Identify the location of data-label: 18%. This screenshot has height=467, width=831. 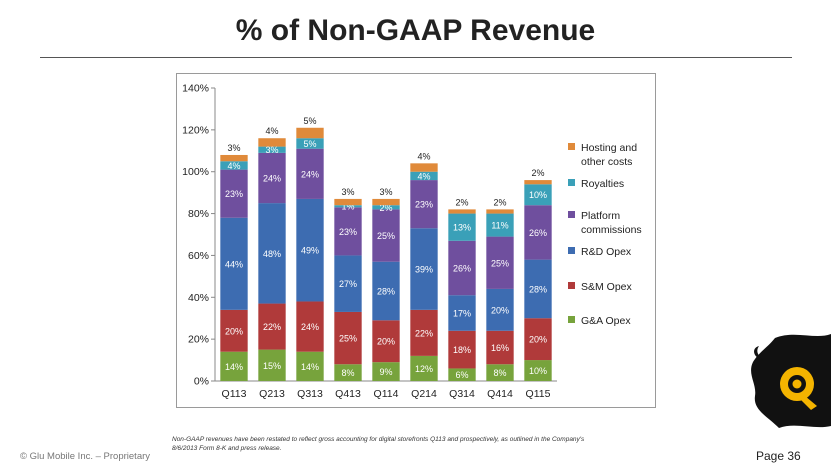
(462, 350).